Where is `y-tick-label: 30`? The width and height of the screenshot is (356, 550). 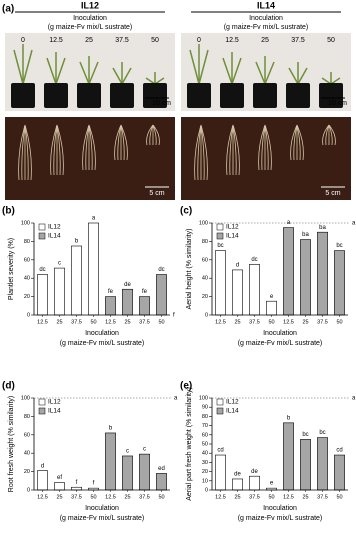 y-tick-label: 30 is located at coordinates (205, 463).